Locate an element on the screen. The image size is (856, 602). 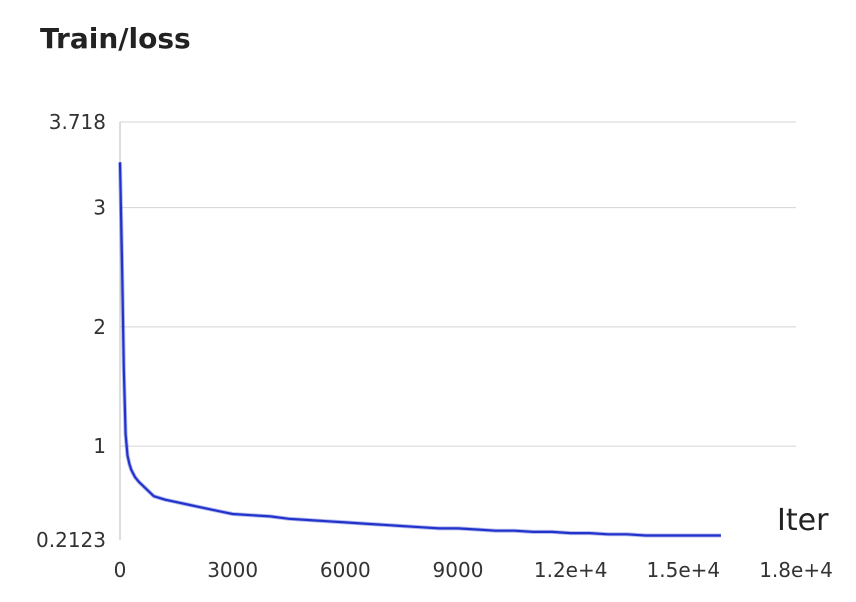
y-tick-label: 1 is located at coordinates (99, 446).